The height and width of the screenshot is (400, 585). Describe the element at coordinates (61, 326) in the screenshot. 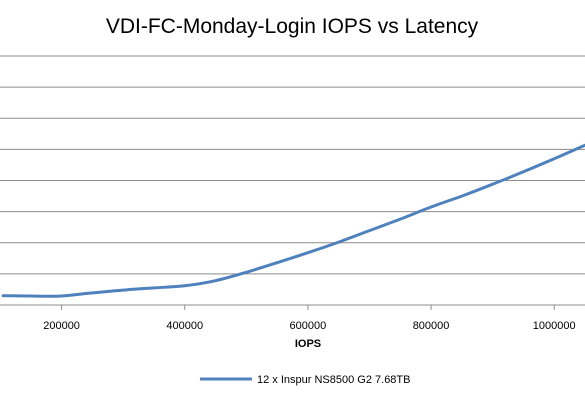

I see `x-tick-label: 200000` at that location.